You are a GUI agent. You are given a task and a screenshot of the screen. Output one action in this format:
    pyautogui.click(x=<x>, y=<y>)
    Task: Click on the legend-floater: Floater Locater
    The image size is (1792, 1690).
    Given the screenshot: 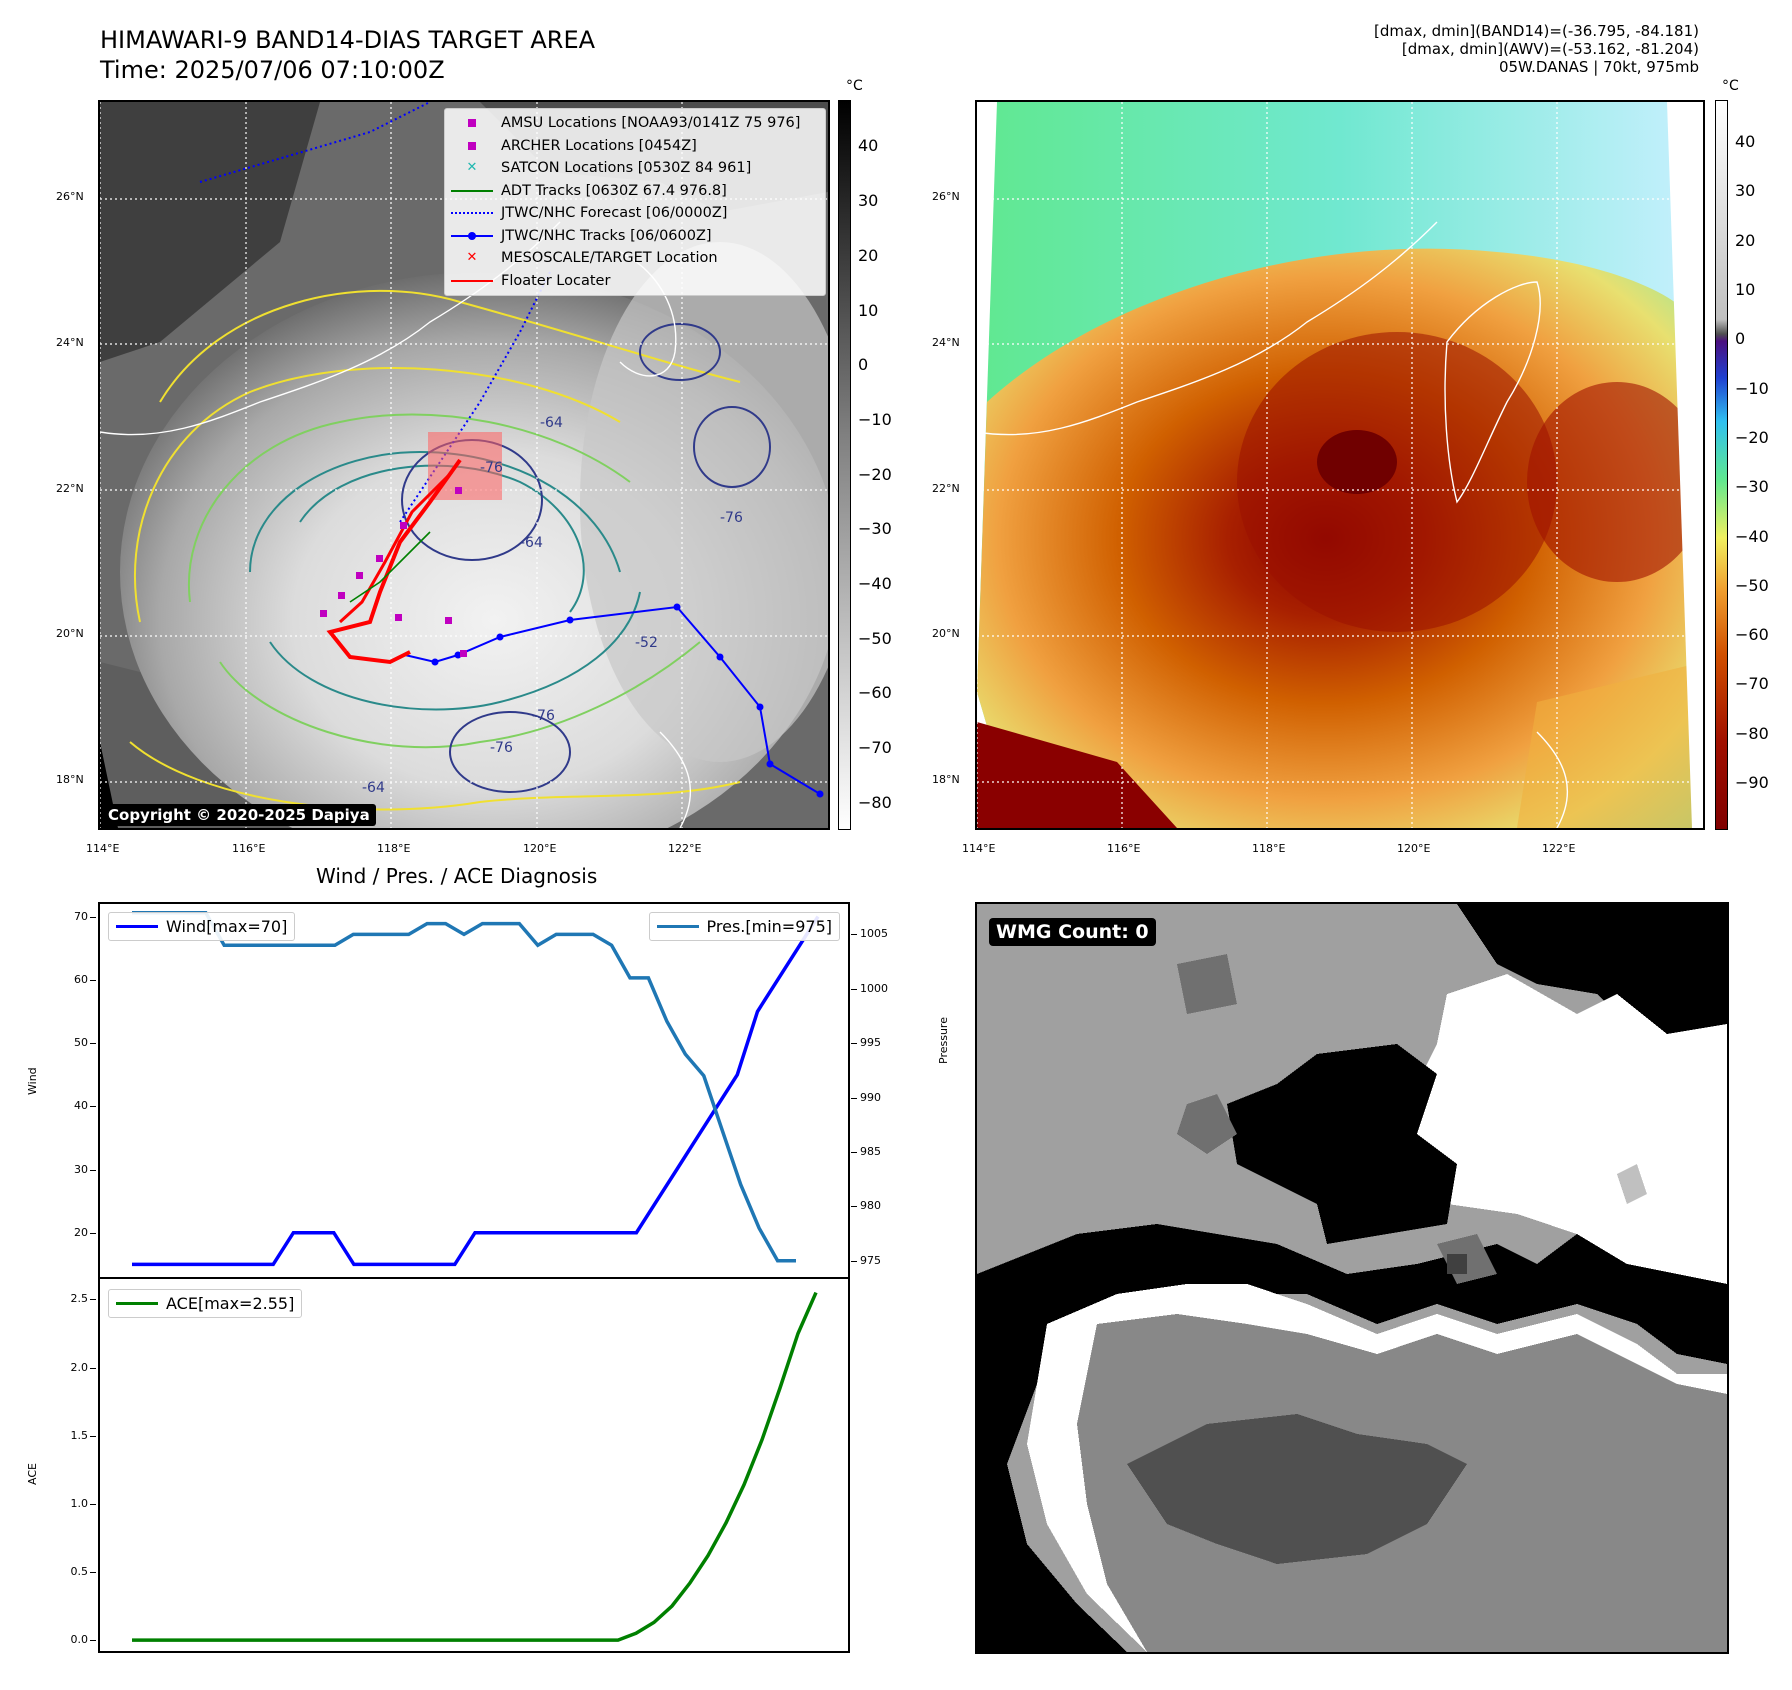 What is the action you would take?
    pyautogui.click(x=635, y=281)
    